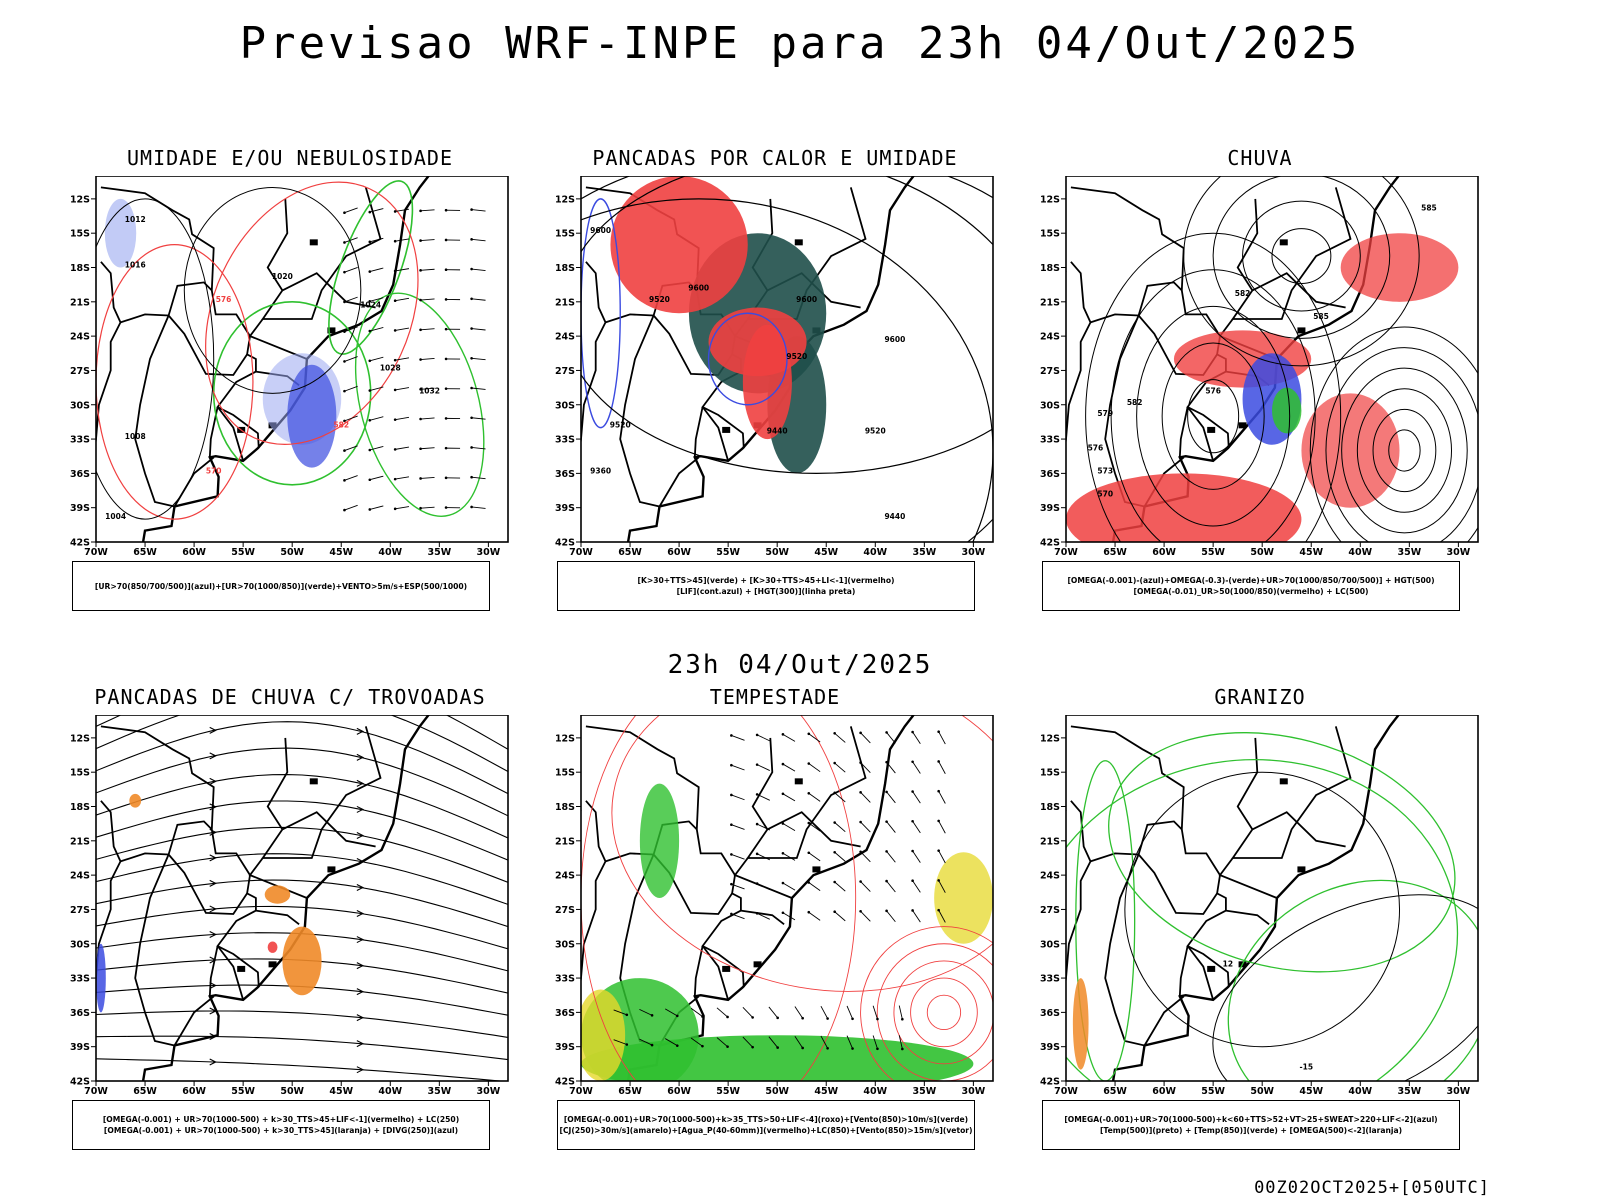  What do you see at coordinates (1272, 898) in the screenshot?
I see `map-frame` at bounding box center [1272, 898].